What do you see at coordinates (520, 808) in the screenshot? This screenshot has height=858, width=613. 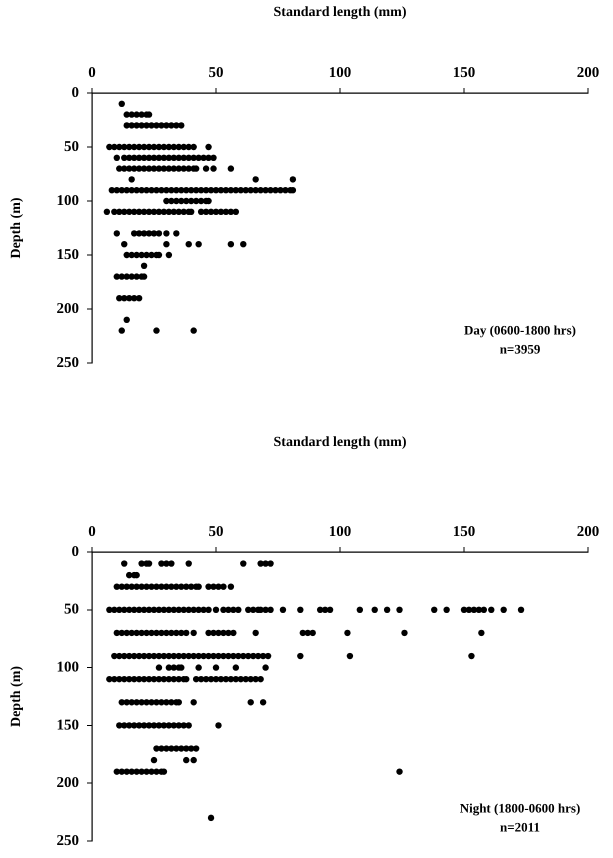 I see `annotation: Night (1800-0600 hrs)` at bounding box center [520, 808].